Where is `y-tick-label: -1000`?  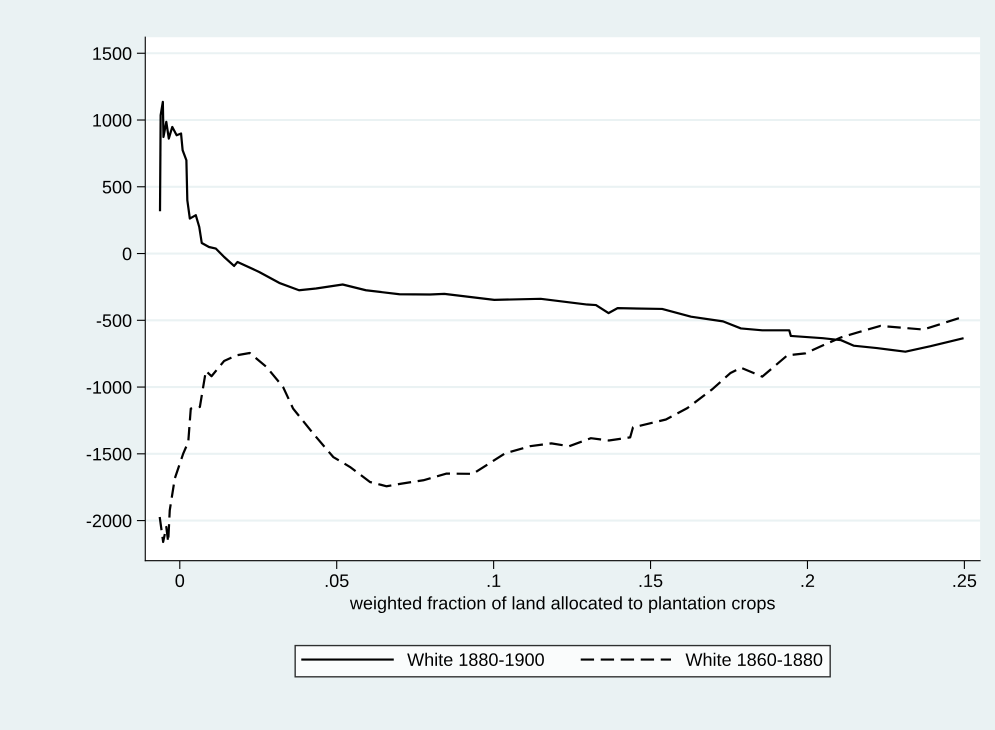 y-tick-label: -1000 is located at coordinates (109, 387).